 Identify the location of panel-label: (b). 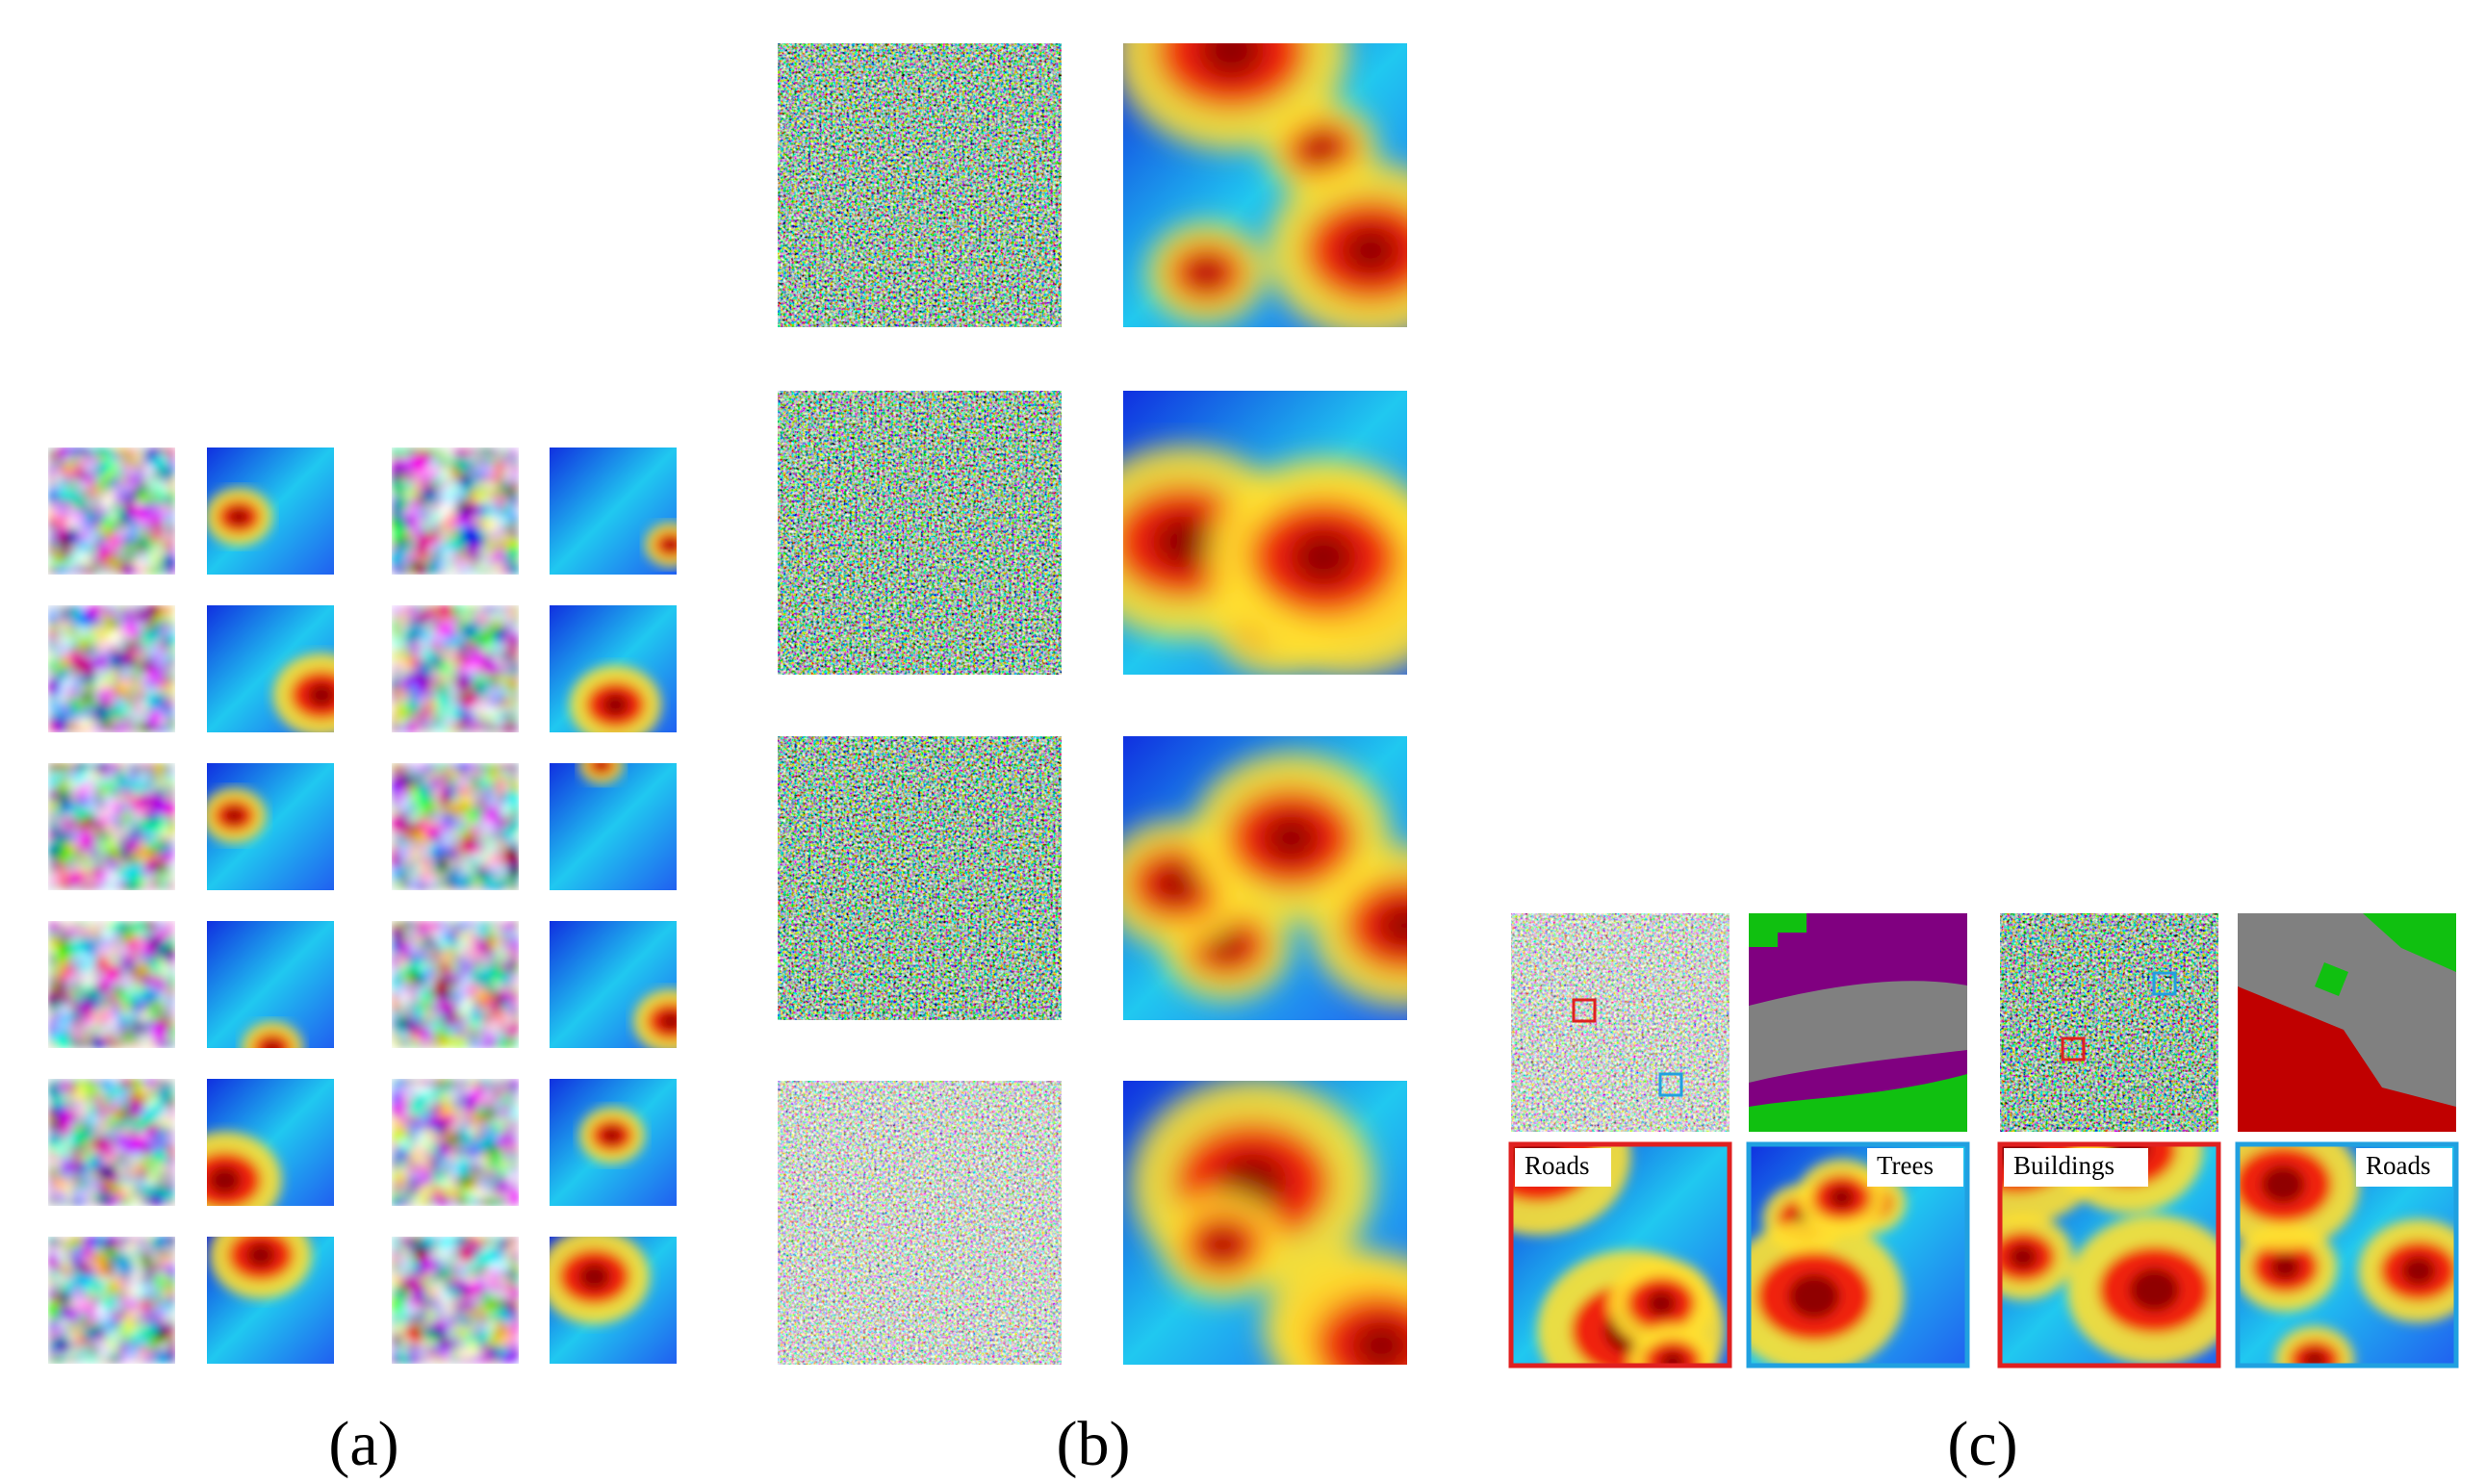
(1094, 1444).